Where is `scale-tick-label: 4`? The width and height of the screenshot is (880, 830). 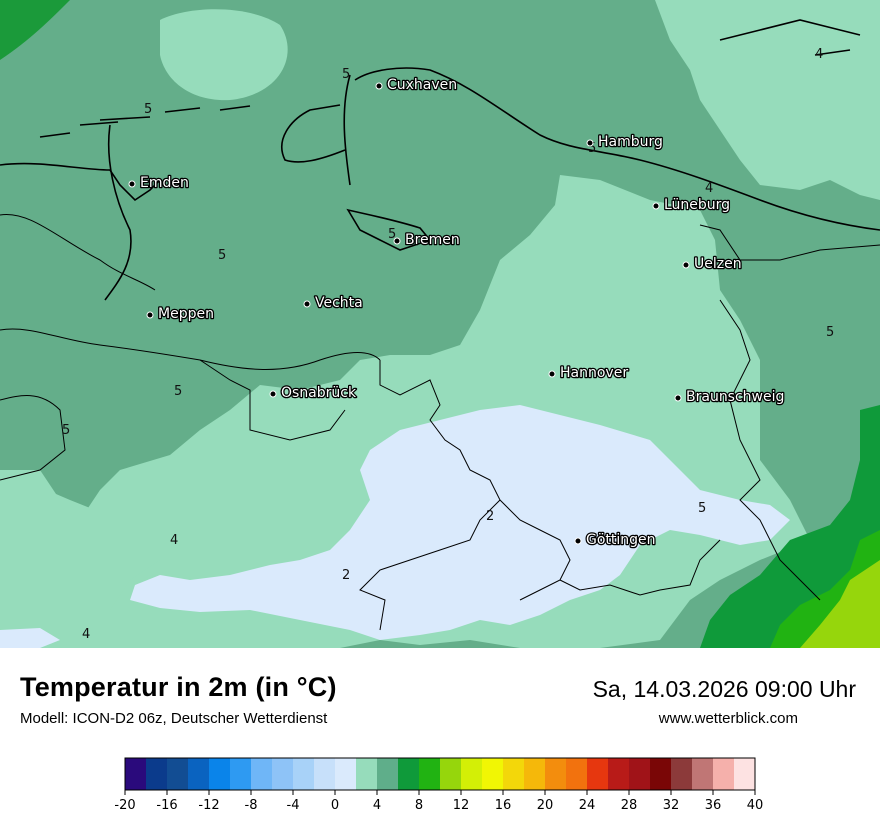 scale-tick-label: 4 is located at coordinates (377, 805).